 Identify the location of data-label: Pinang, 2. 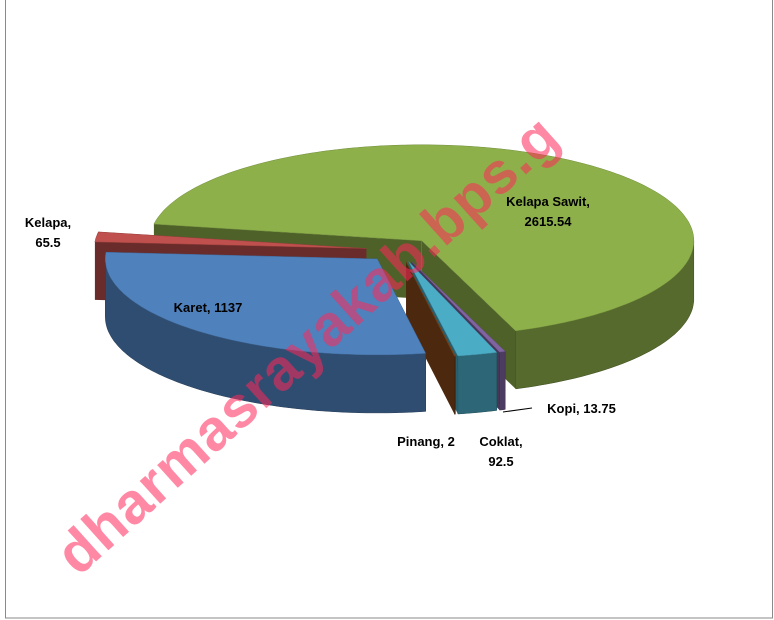
(426, 441).